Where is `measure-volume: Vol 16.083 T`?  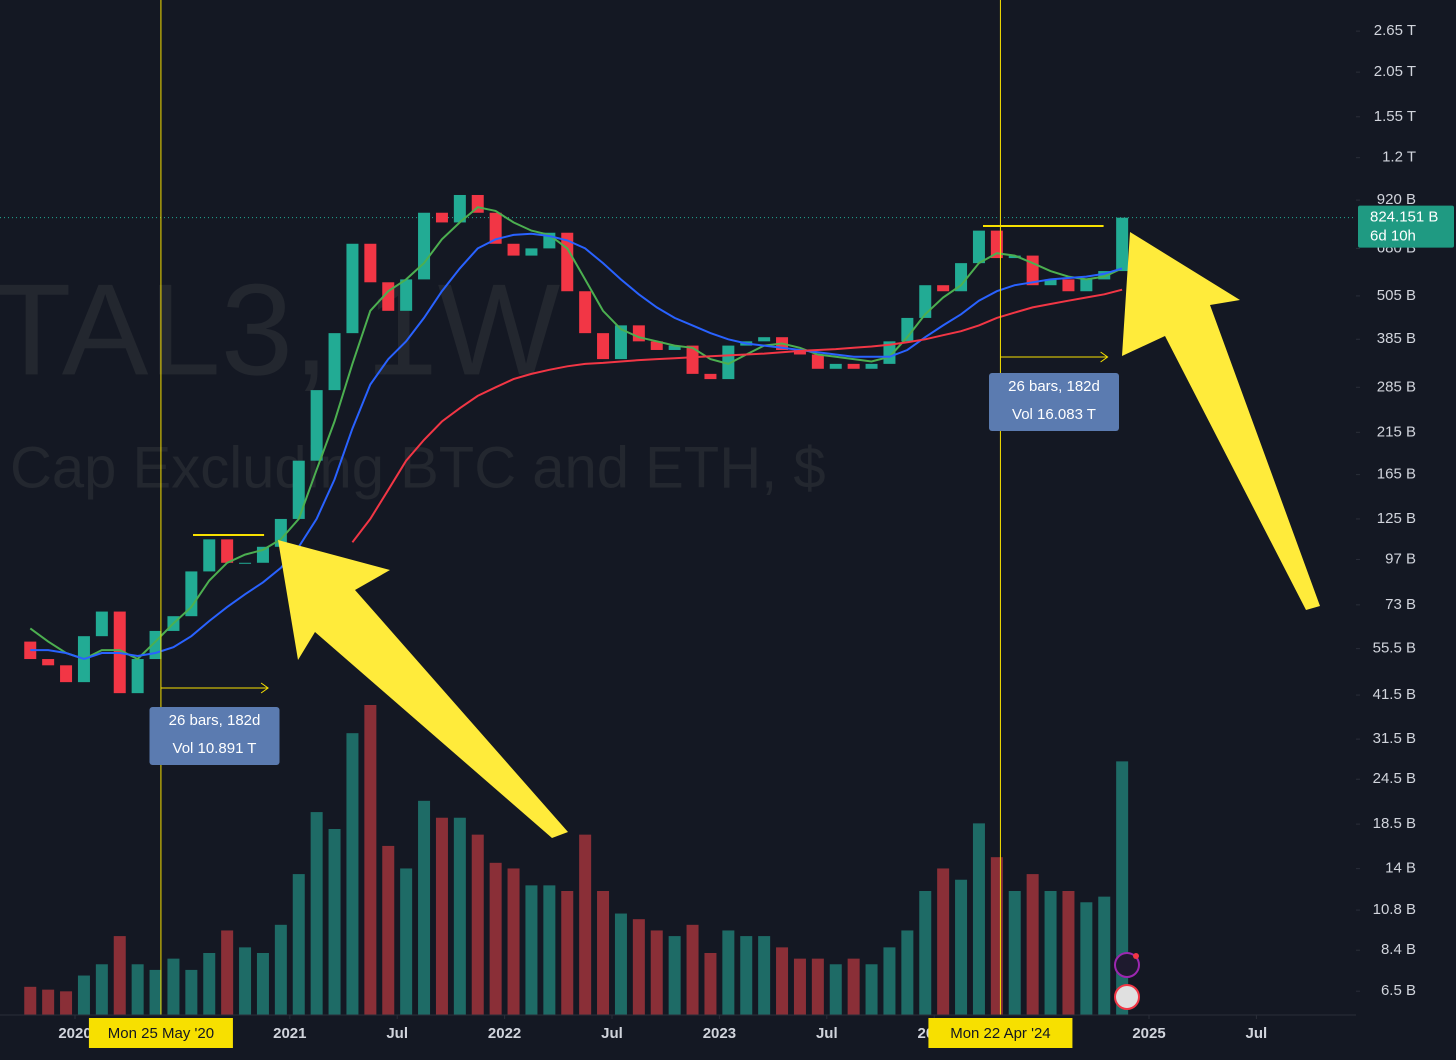
measure-volume: Vol 16.083 T is located at coordinates (1054, 414).